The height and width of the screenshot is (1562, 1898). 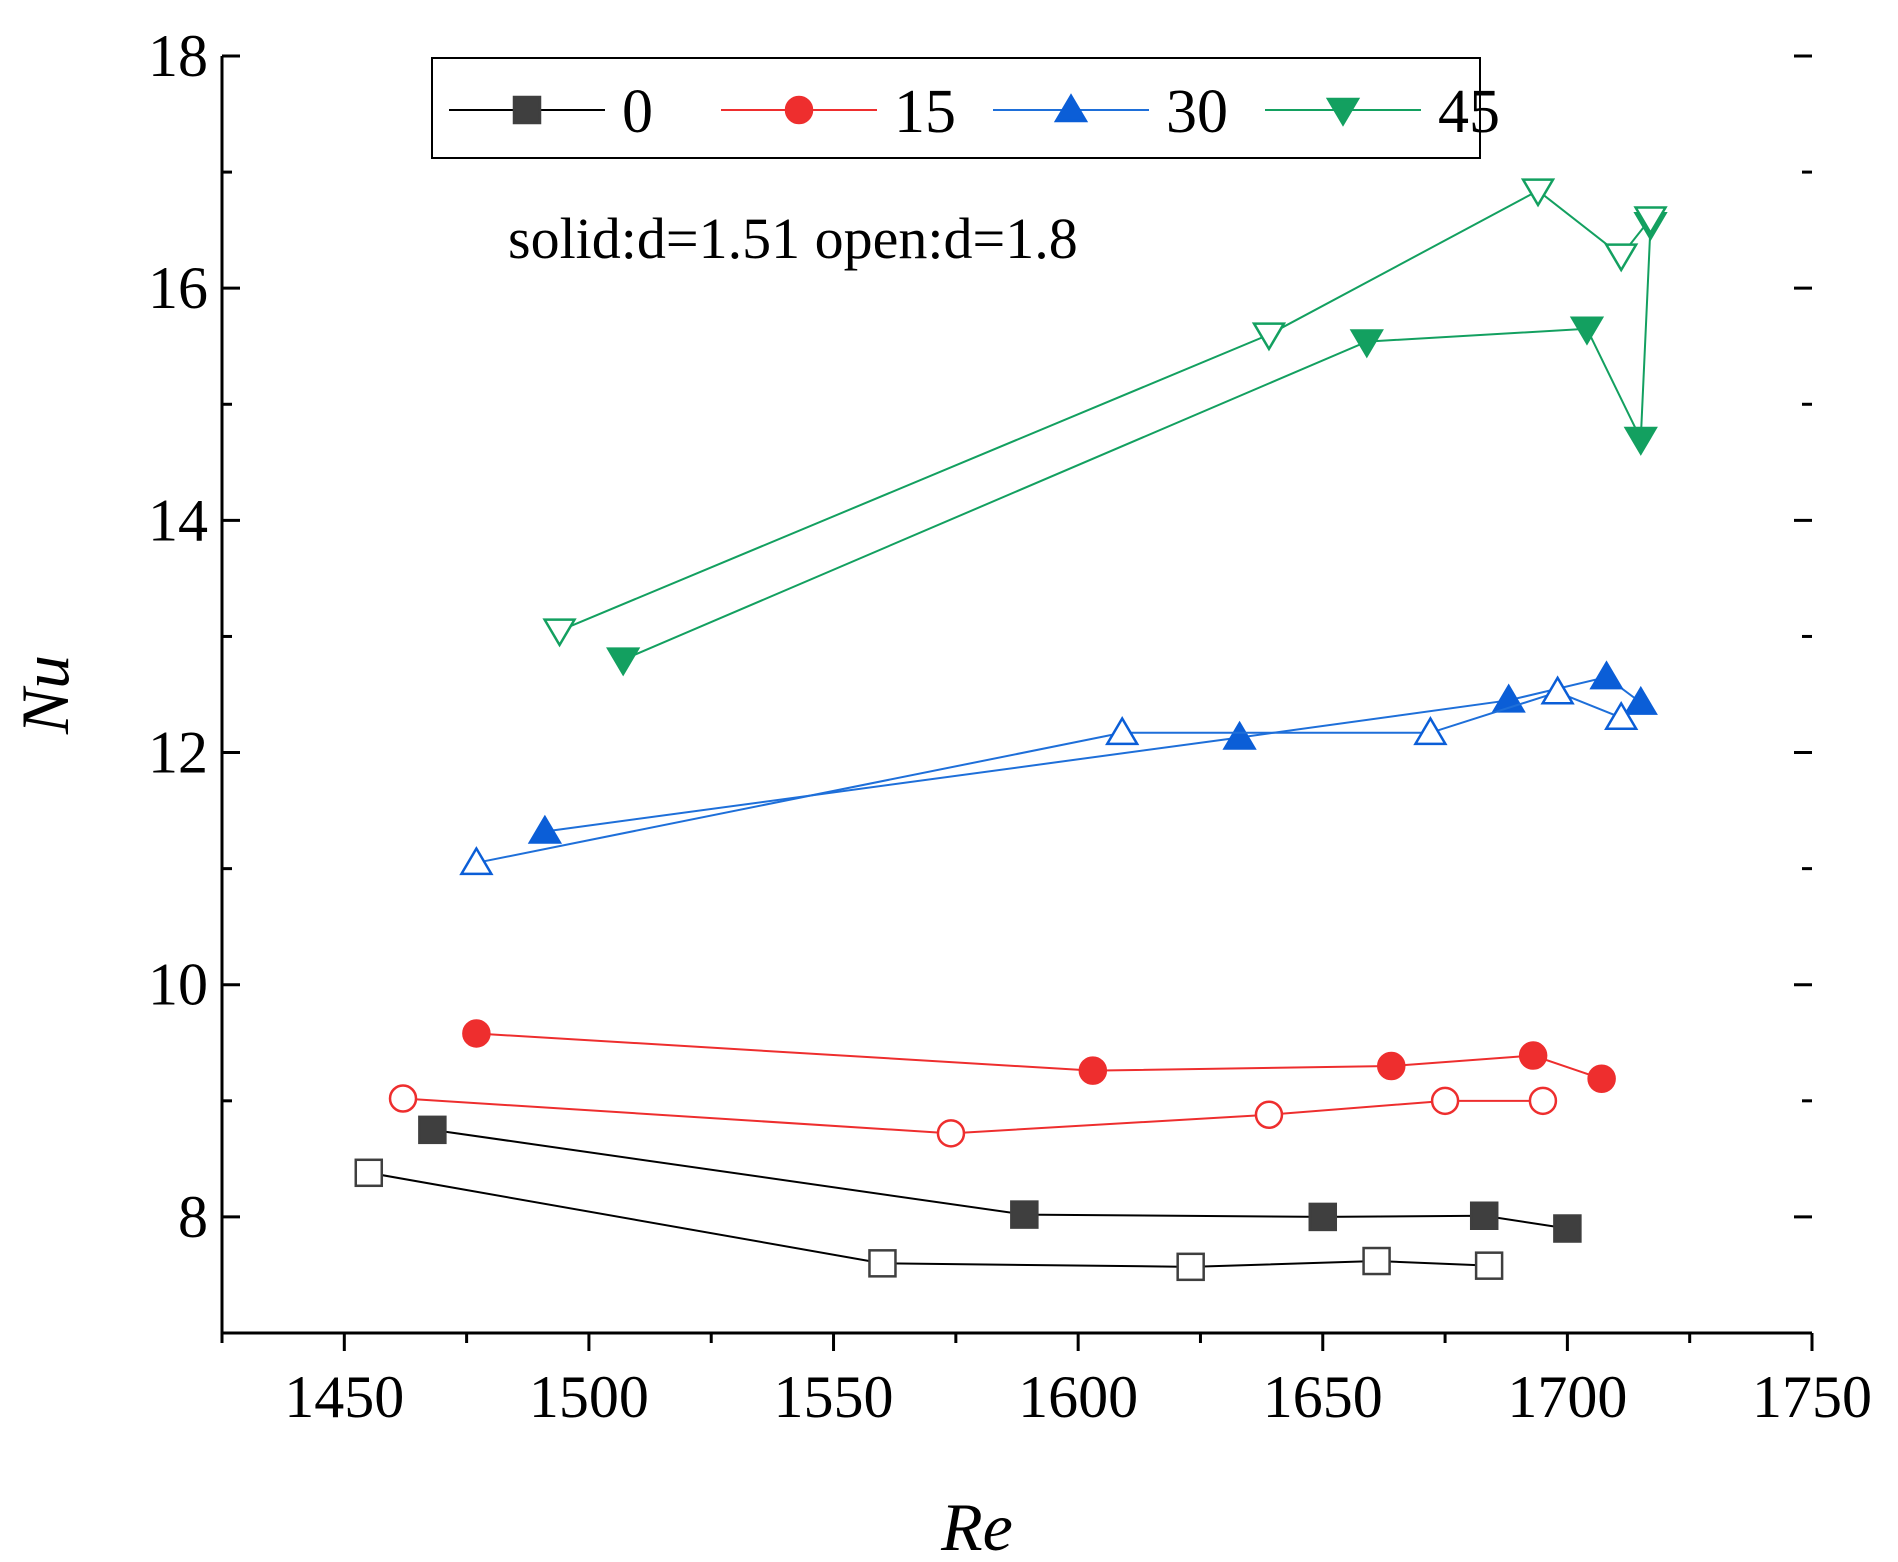 I want to click on series-15-open, so click(x=973, y=1116).